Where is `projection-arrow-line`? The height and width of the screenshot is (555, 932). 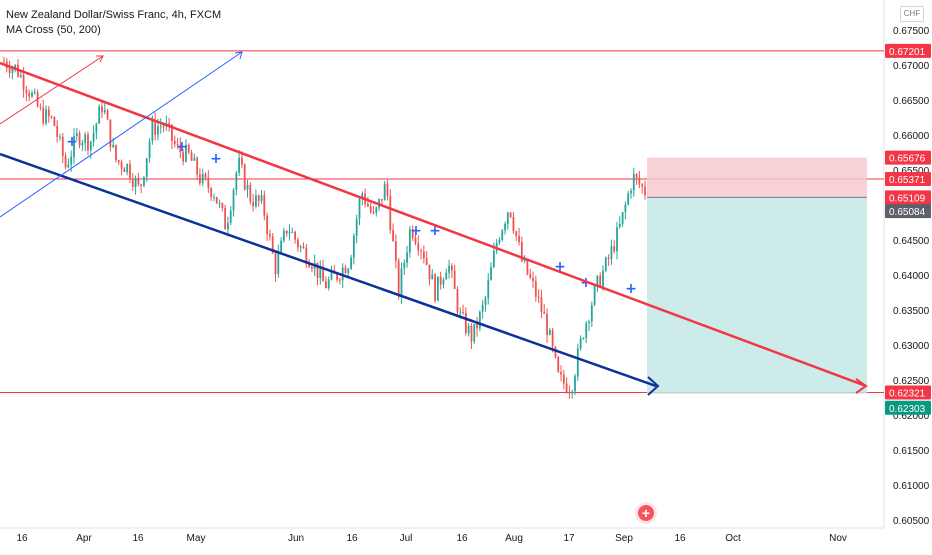 projection-arrow-line is located at coordinates (121, 134).